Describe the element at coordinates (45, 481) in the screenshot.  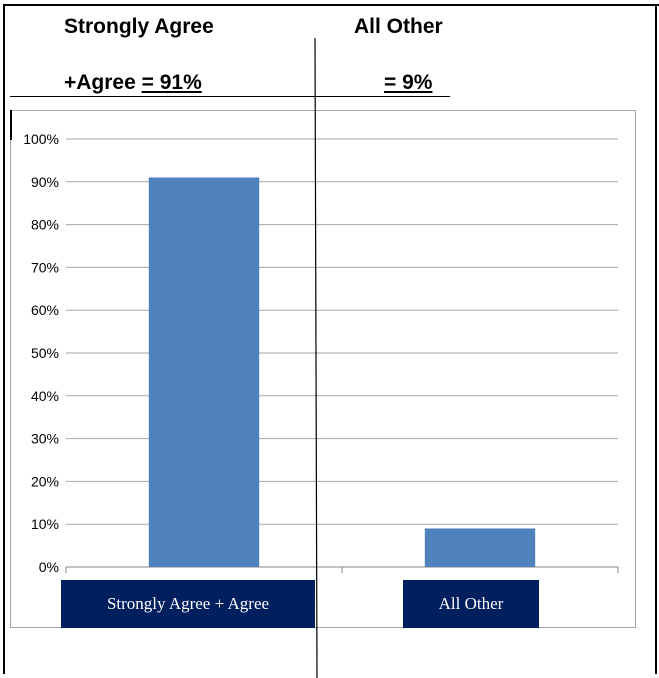
I see `y-tick-label: 20%` at that location.